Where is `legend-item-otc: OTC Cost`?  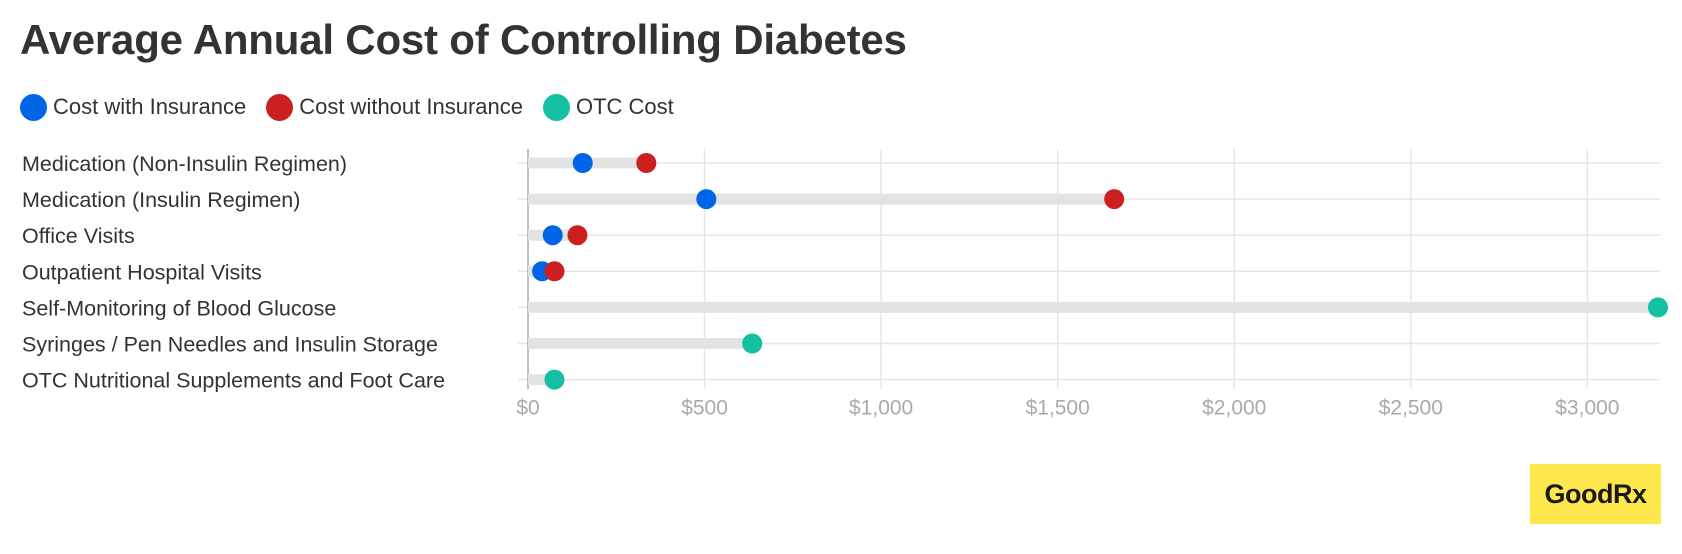
legend-item-otc: OTC Cost is located at coordinates (608, 107).